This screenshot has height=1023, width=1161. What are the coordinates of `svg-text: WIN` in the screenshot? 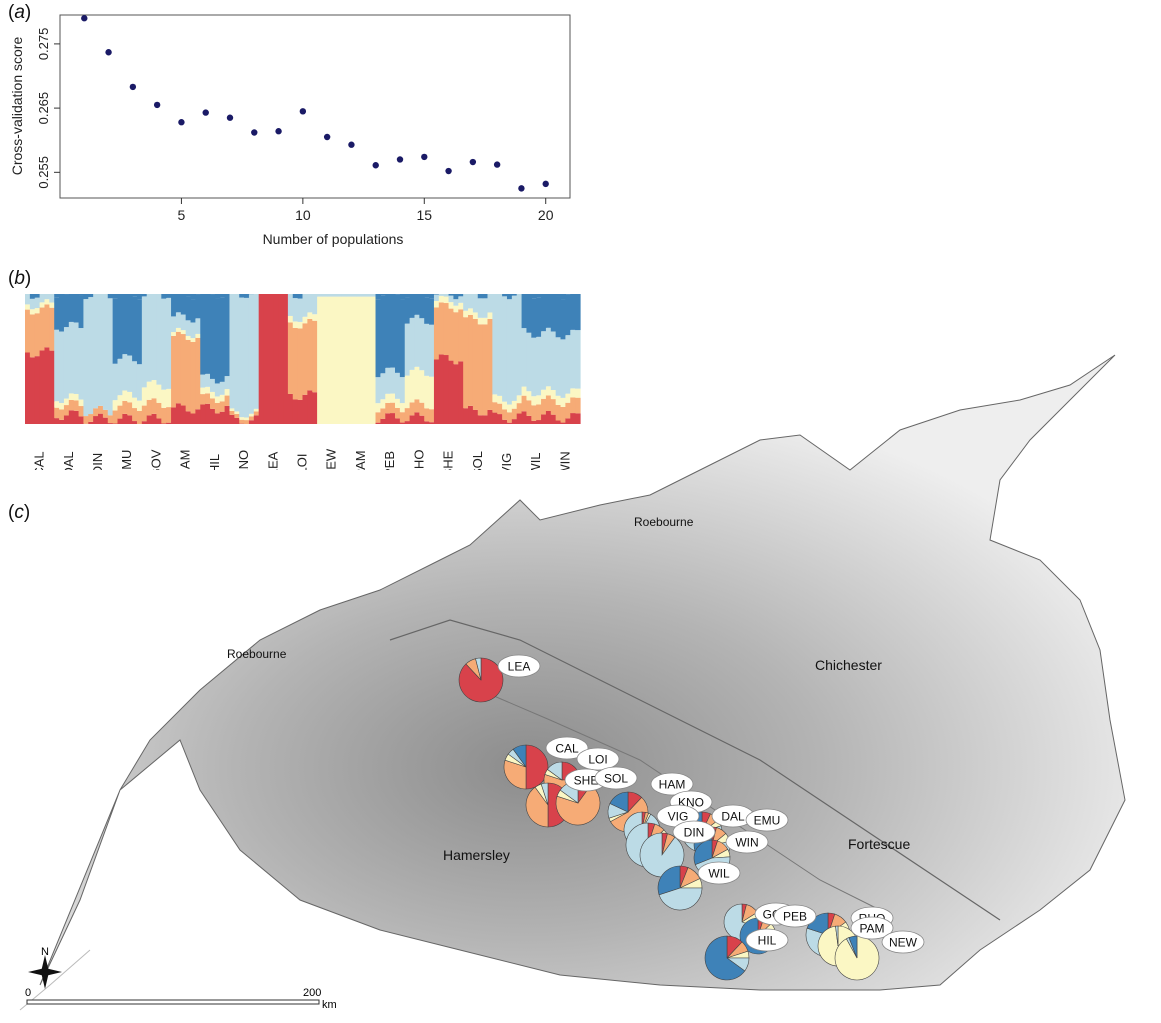 It's located at (746, 843).